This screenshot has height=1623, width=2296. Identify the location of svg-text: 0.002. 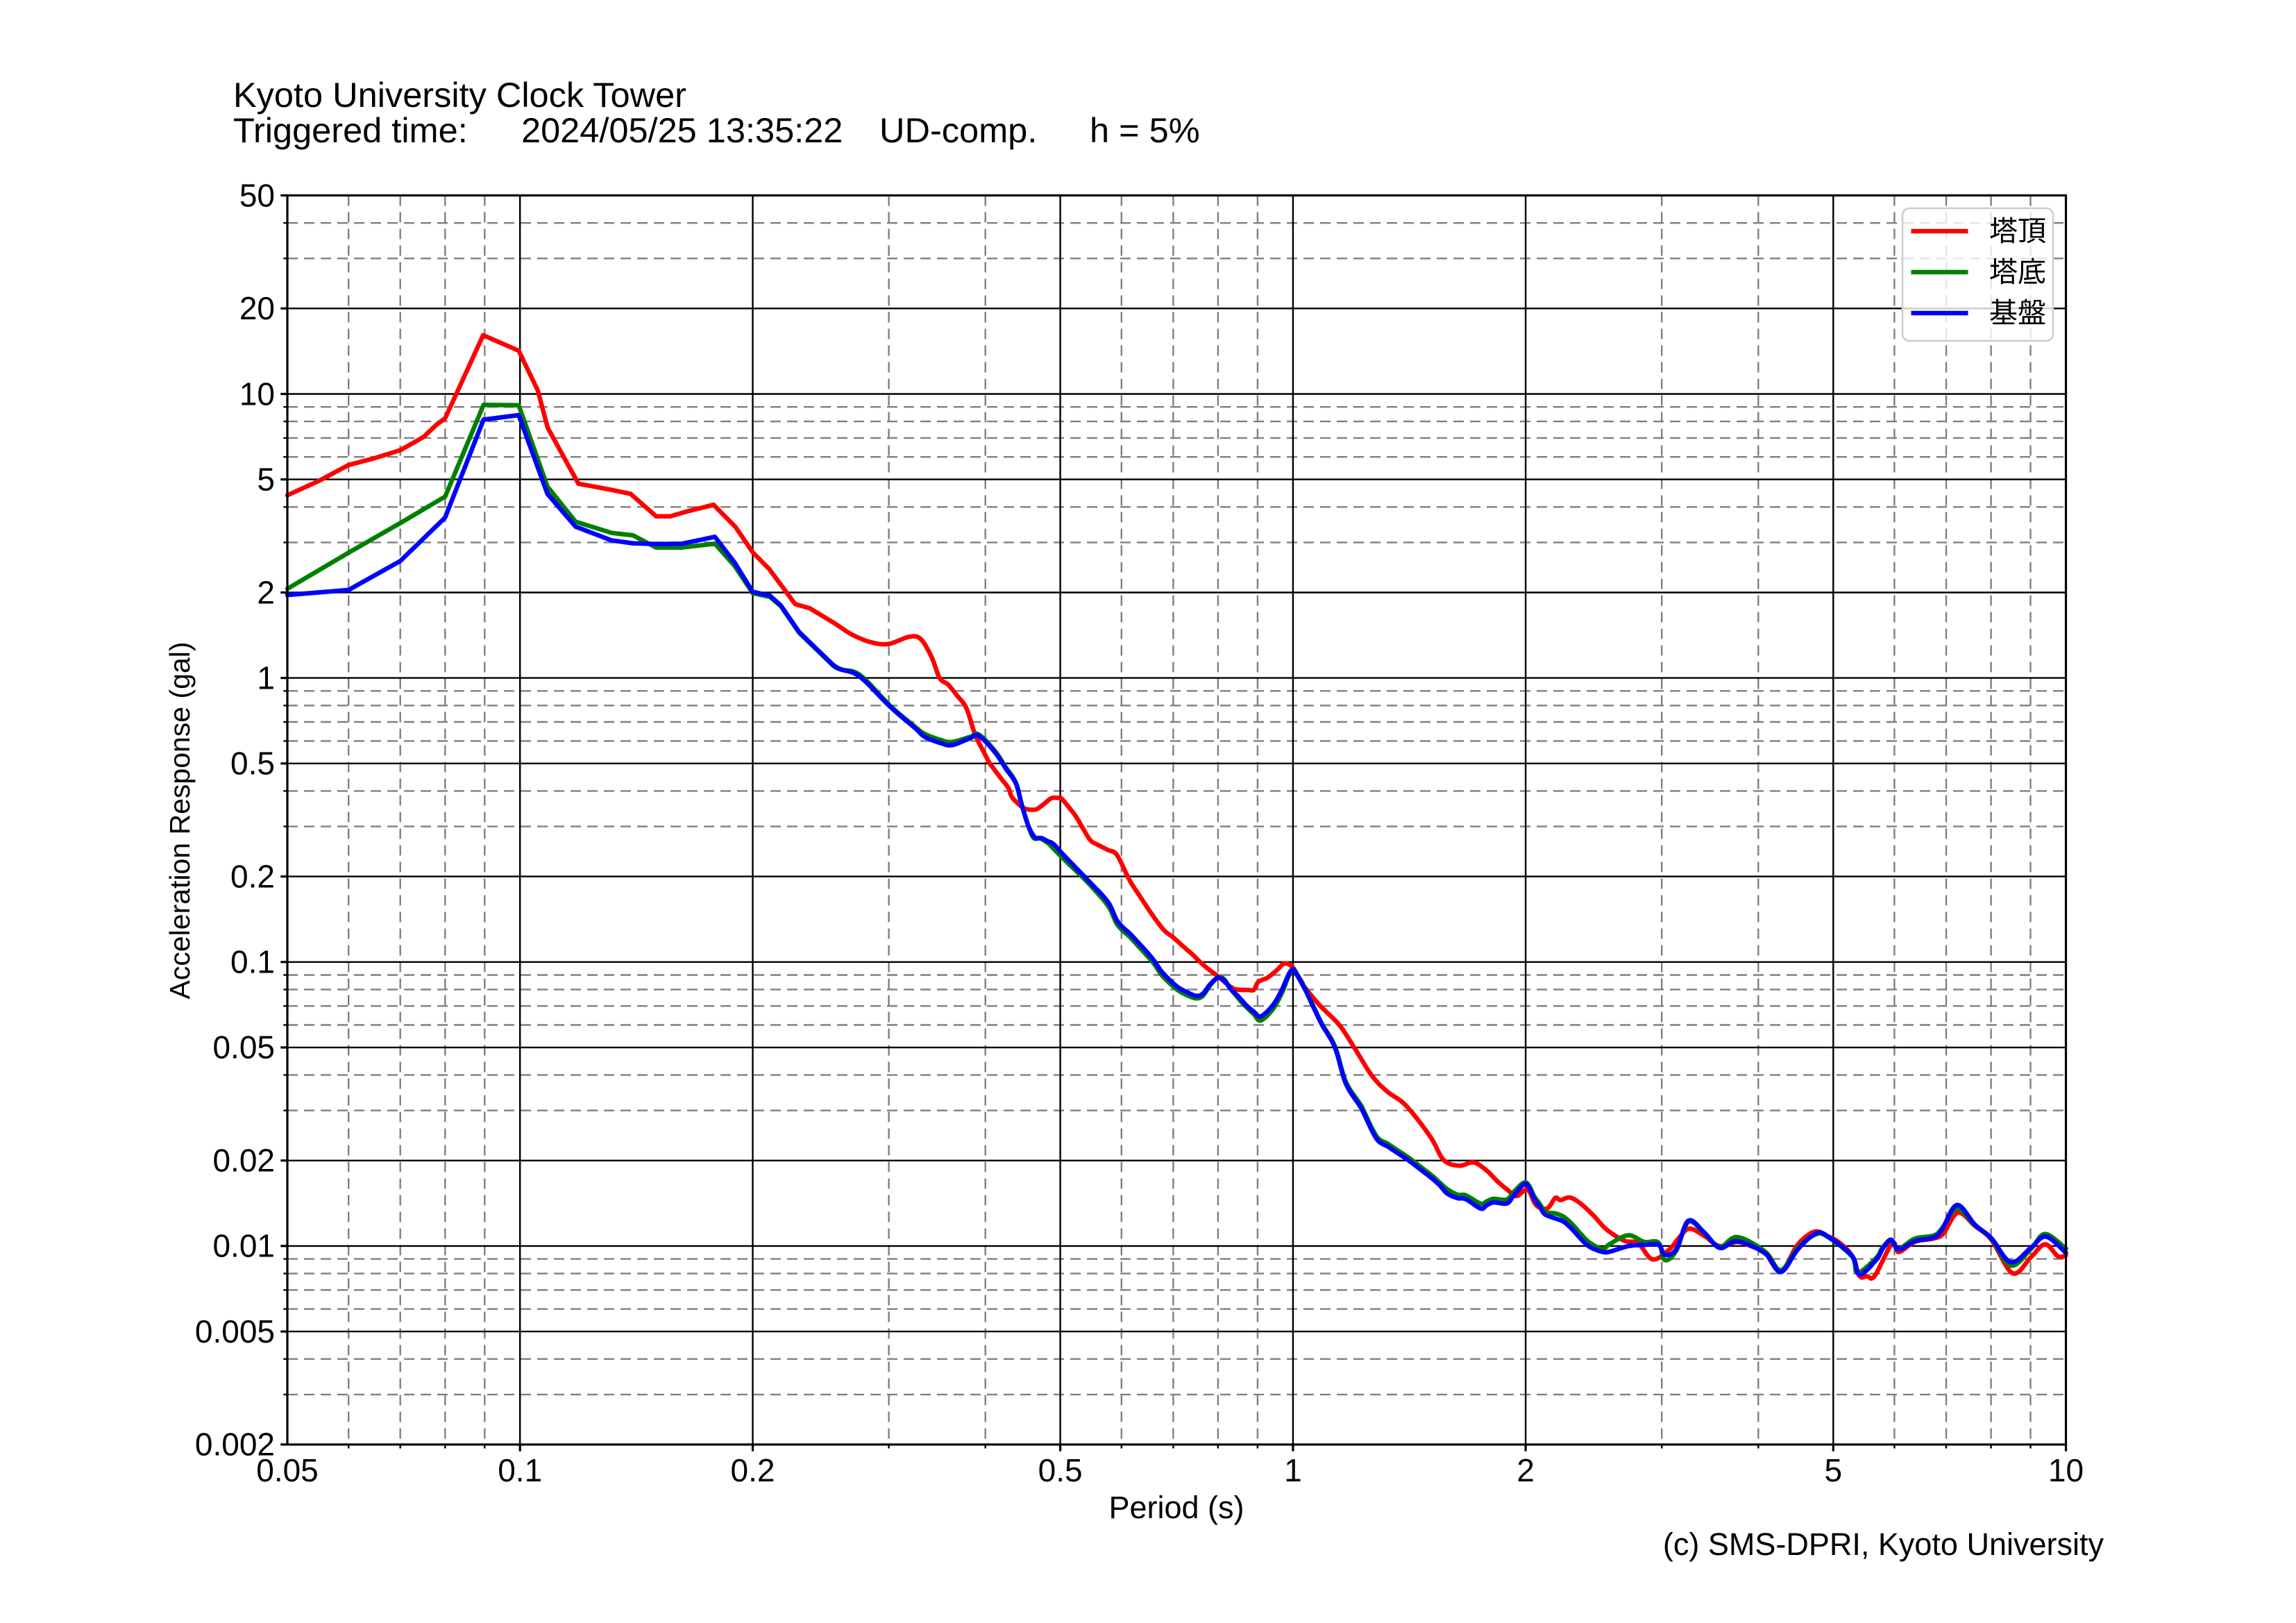
(235, 1445).